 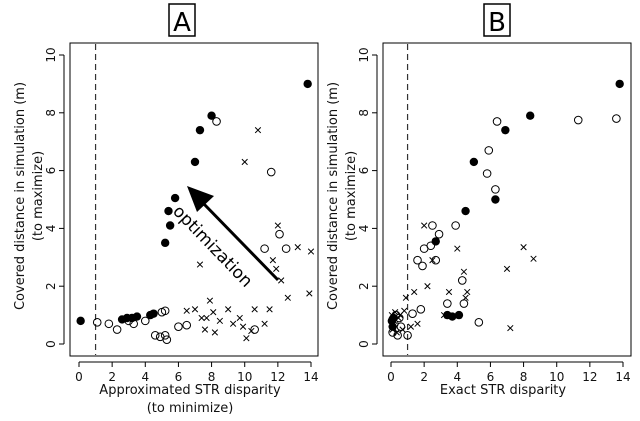 I want to click on panel-a-y-axis: 0 2 4 6 8 10, so click(x=54, y=197).